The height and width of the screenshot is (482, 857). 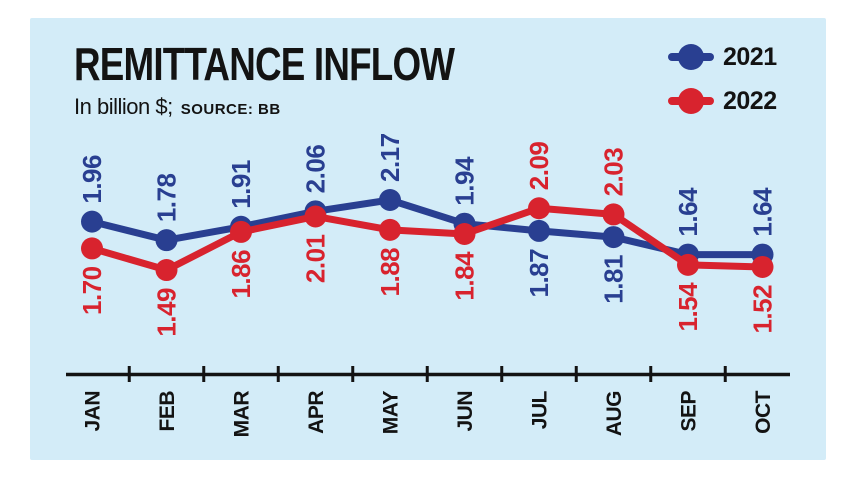 I want to click on value-label-2022-jun: 1.84, so click(x=465, y=276).